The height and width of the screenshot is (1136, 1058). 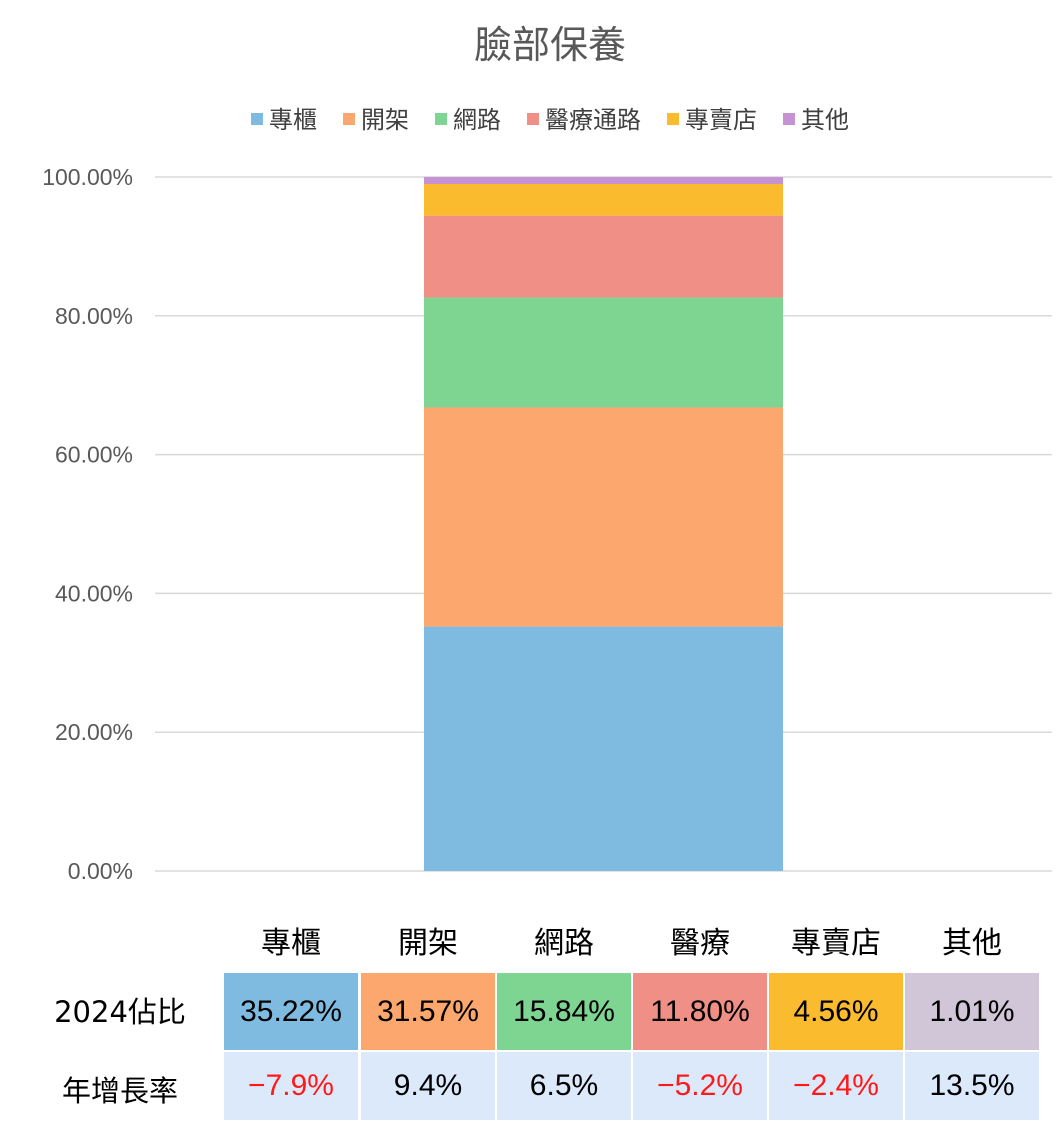 What do you see at coordinates (700, 1011) in the screenshot?
I see `share-cell: 11.80%` at bounding box center [700, 1011].